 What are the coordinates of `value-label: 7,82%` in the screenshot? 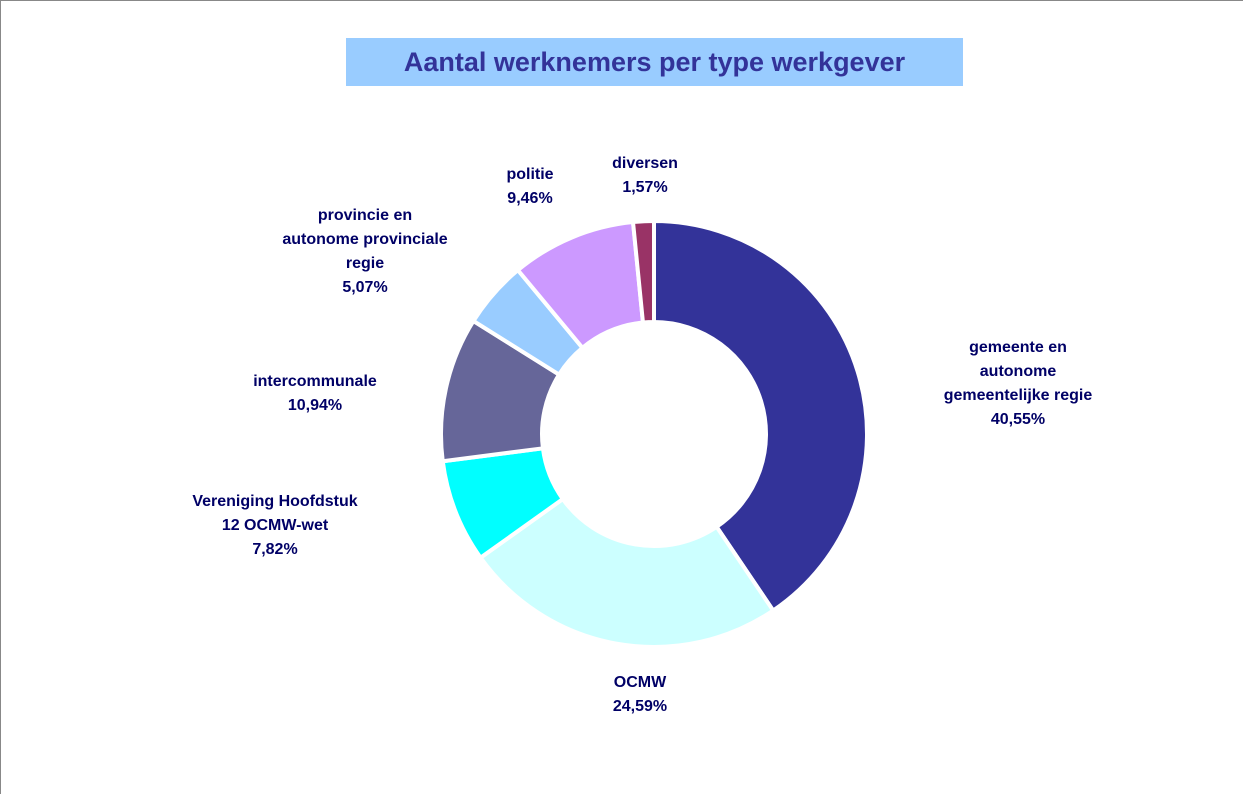 It's located at (275, 549).